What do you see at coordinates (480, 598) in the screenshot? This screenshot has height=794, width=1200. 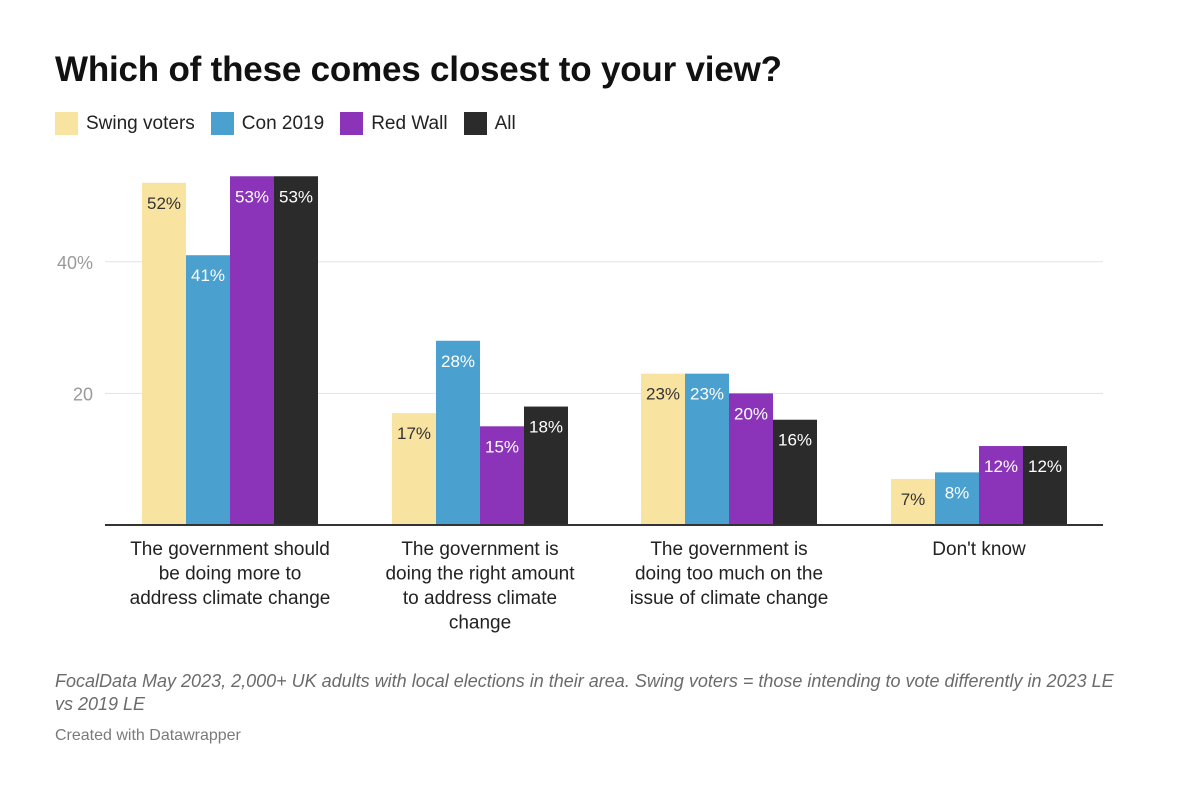 I see `x-category-label-2-line-3: to address climate` at bounding box center [480, 598].